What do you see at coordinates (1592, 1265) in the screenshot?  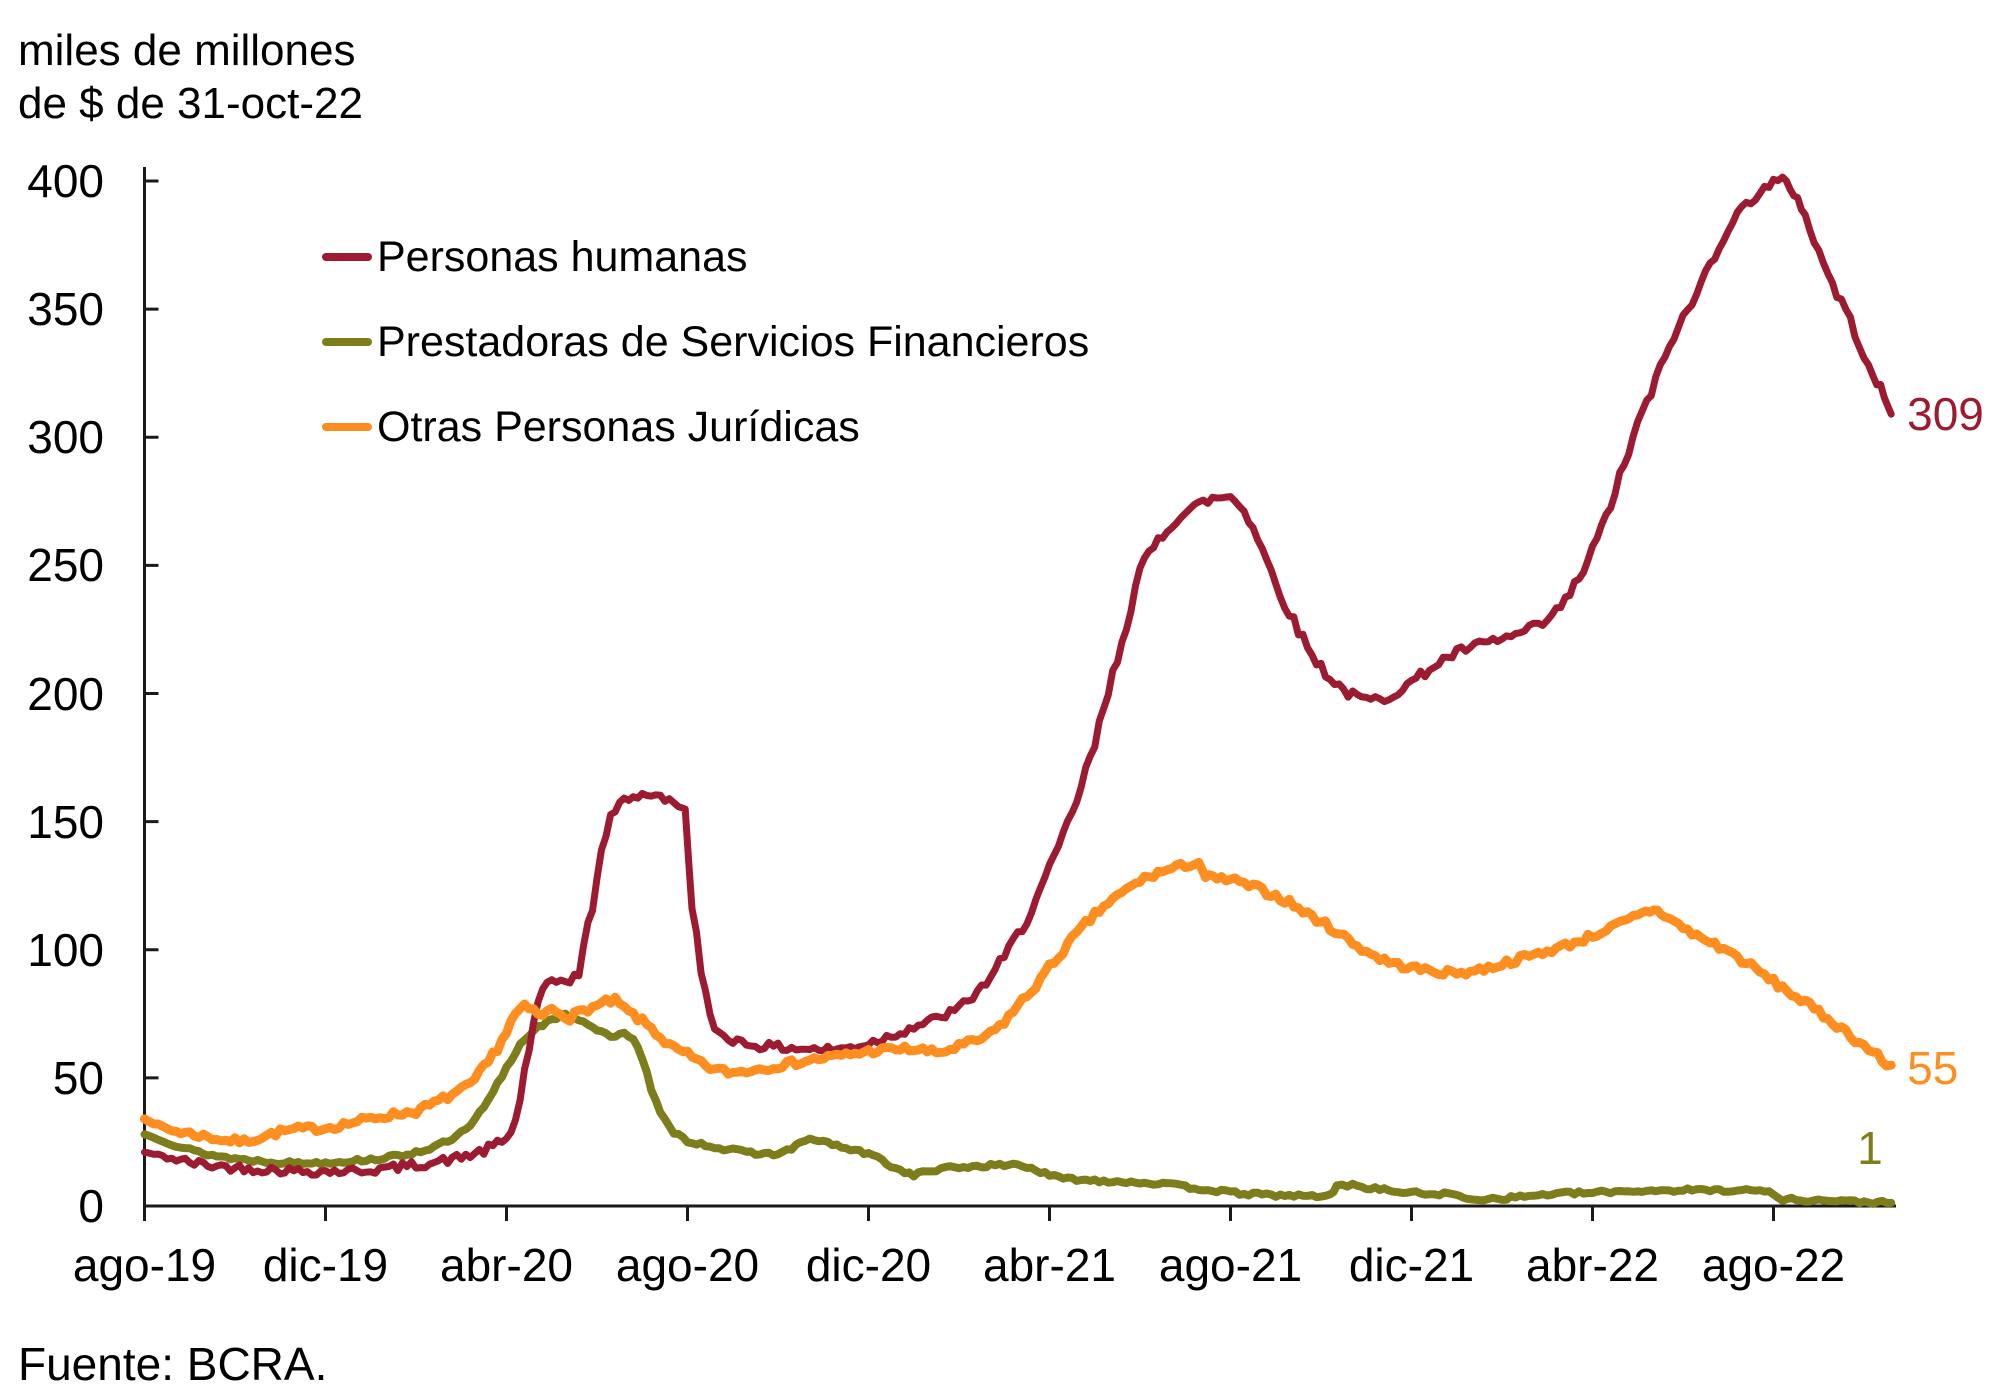 I see `x-tick-label: abr-22` at bounding box center [1592, 1265].